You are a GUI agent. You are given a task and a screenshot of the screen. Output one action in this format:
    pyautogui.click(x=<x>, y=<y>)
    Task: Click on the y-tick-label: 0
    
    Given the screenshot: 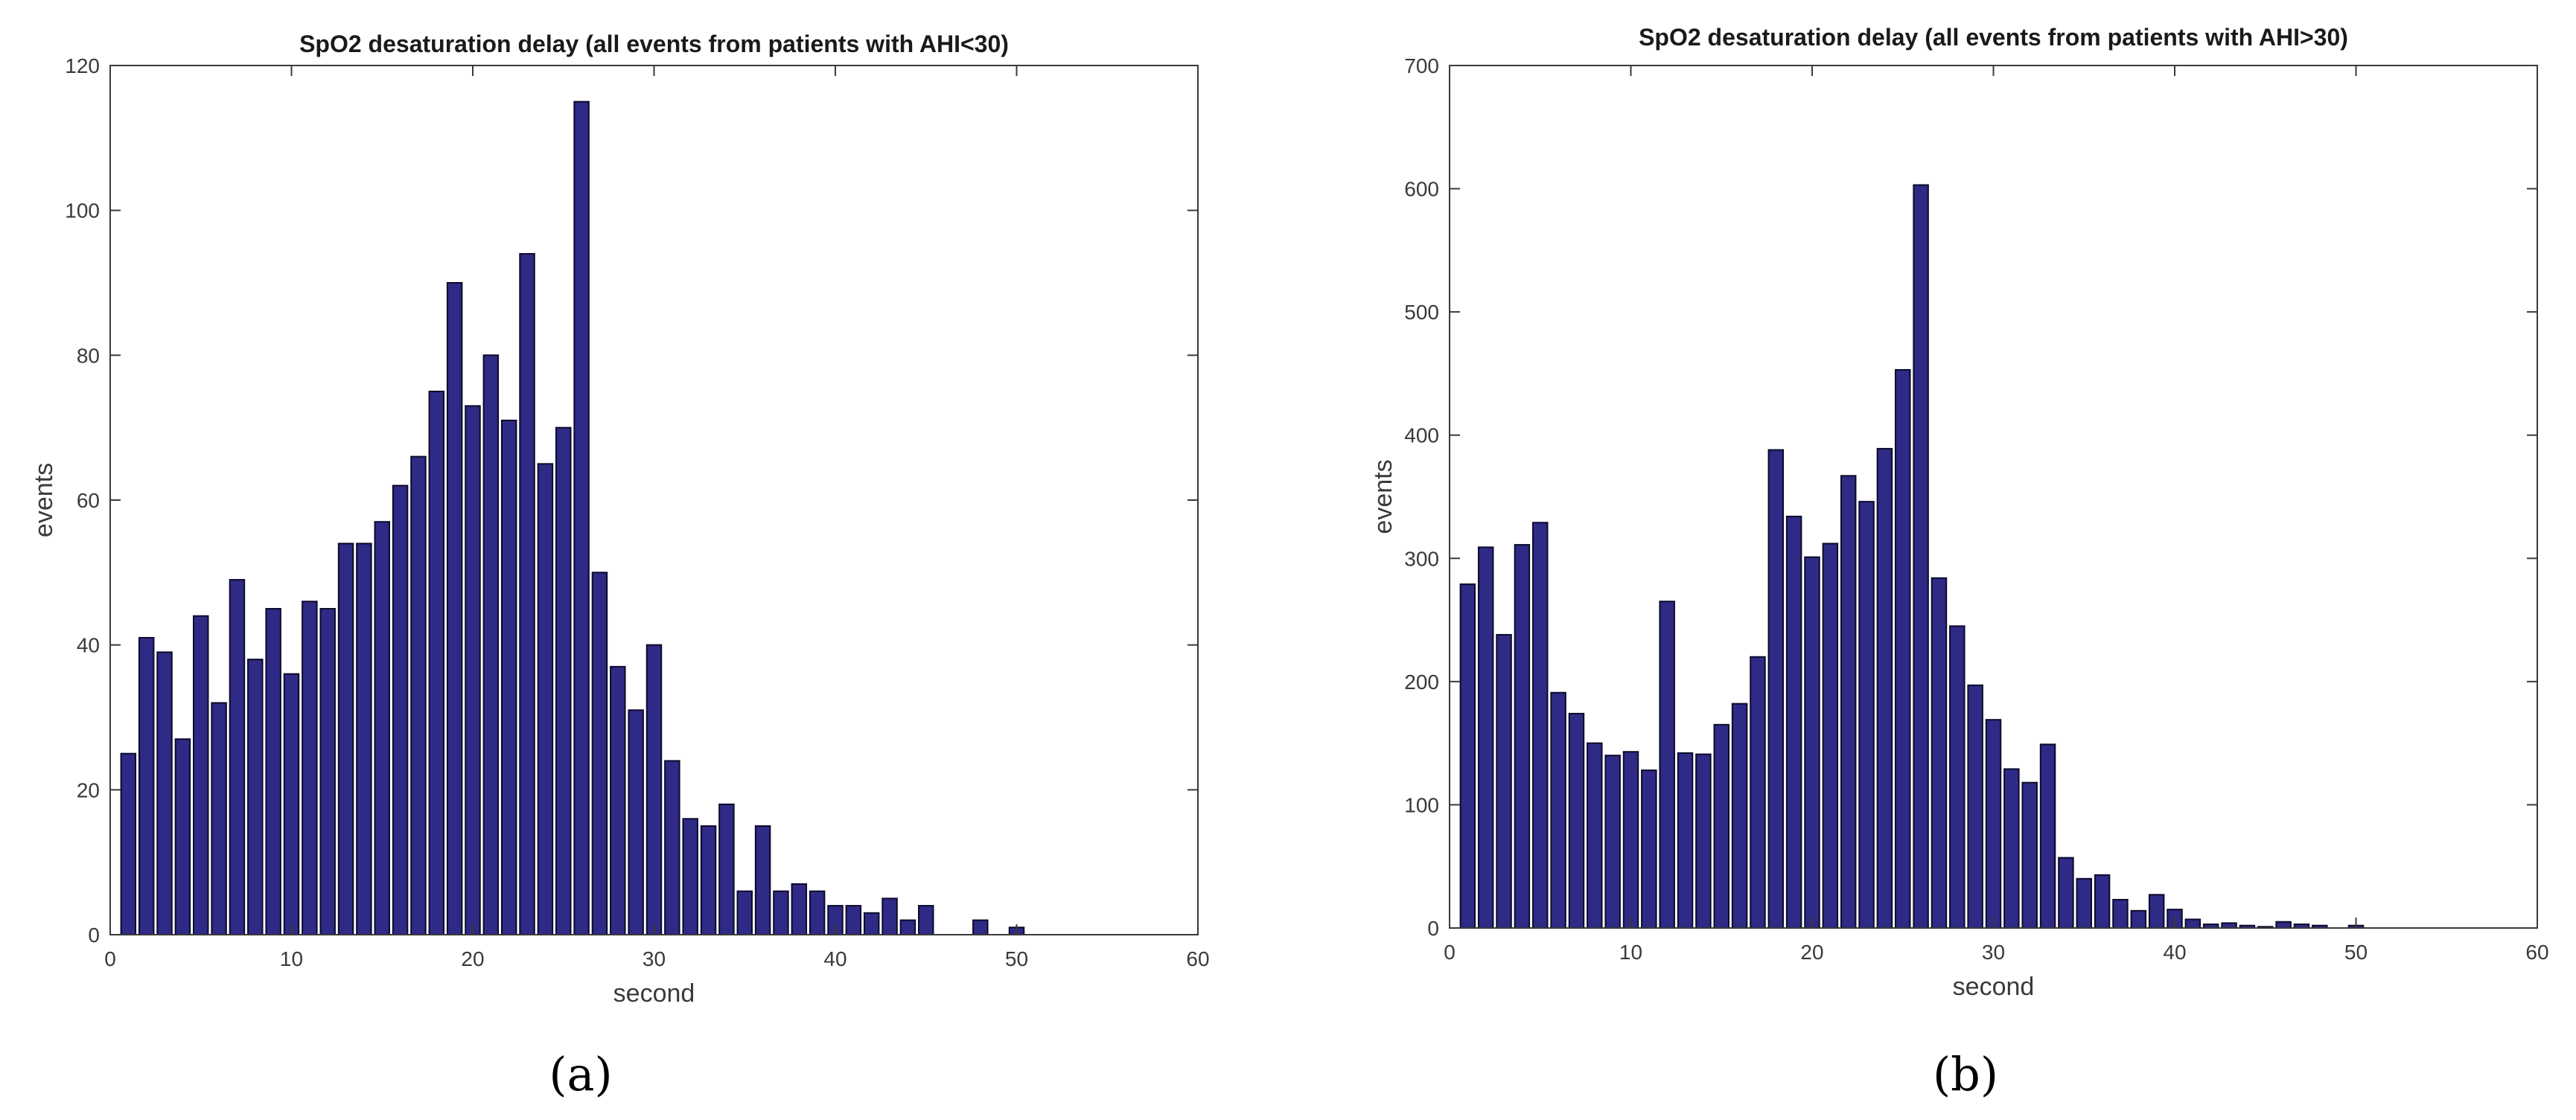 What is the action you would take?
    pyautogui.click(x=1433, y=928)
    